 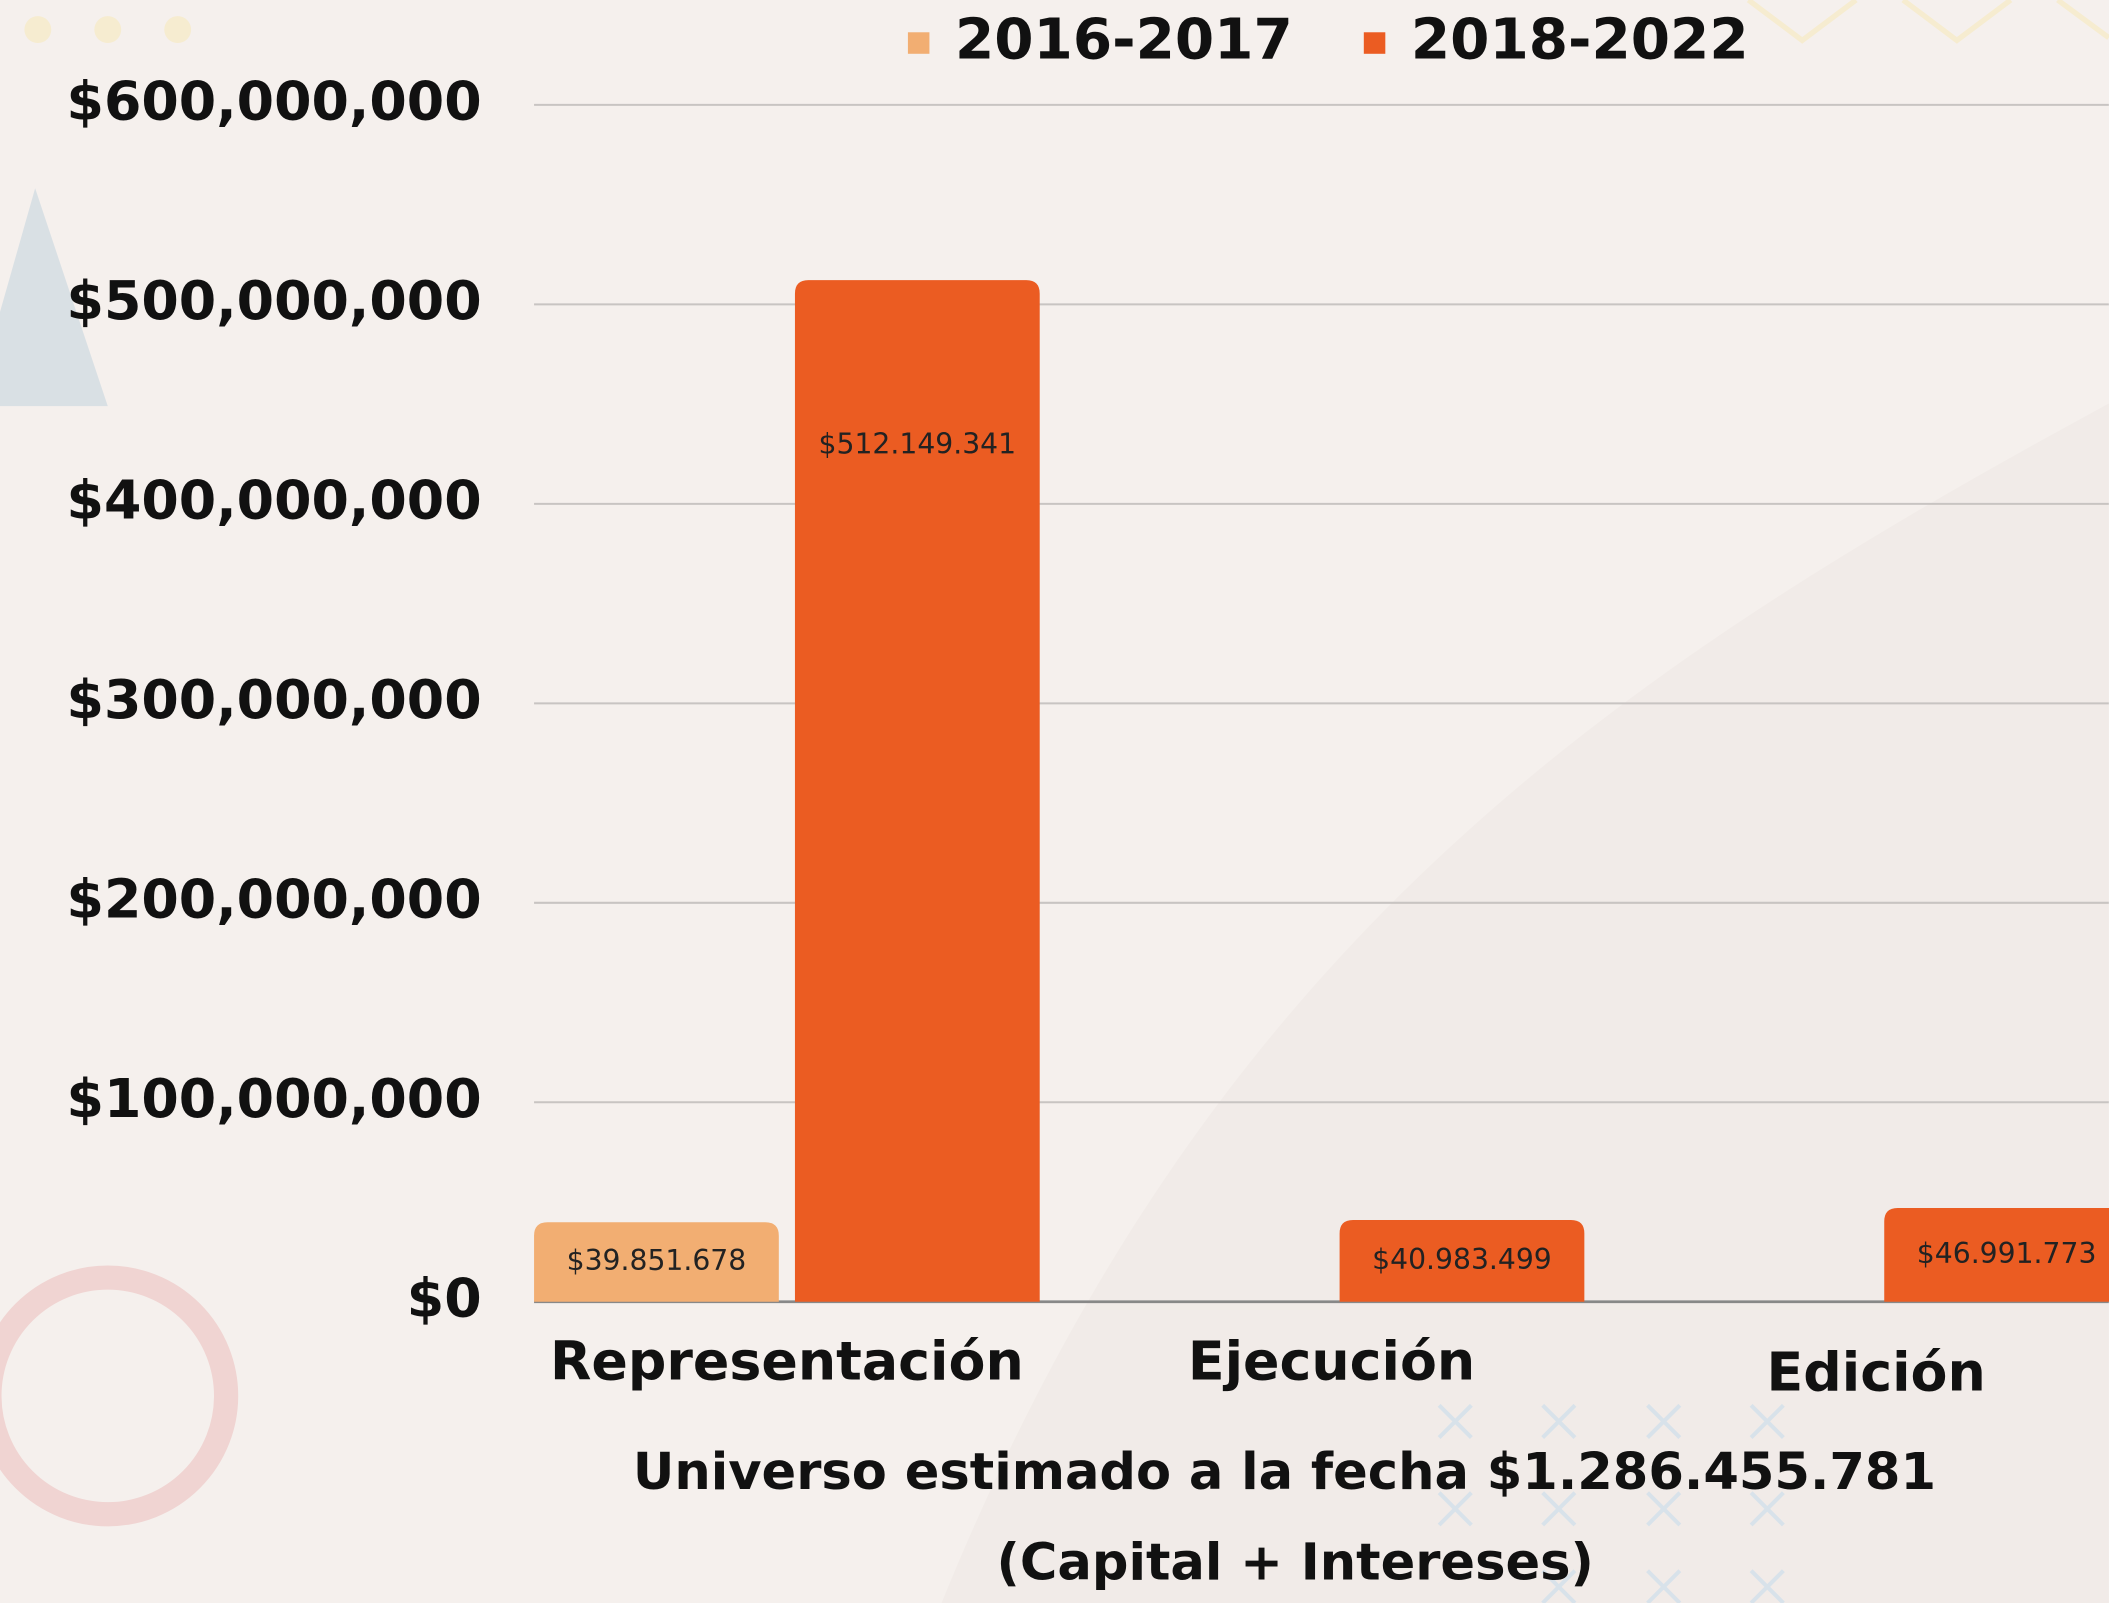 What do you see at coordinates (274, 499) in the screenshot?
I see `y-tick-label: $400,000,000` at bounding box center [274, 499].